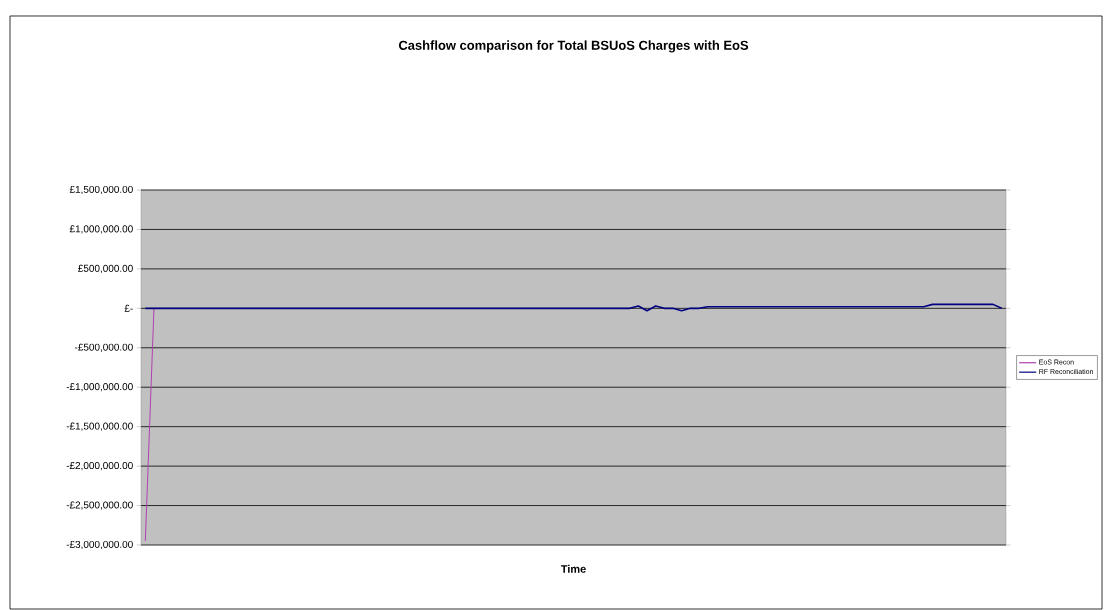 This screenshot has height=610, width=1105. Describe the element at coordinates (128, 308) in the screenshot. I see `y-tick-label: £-` at that location.